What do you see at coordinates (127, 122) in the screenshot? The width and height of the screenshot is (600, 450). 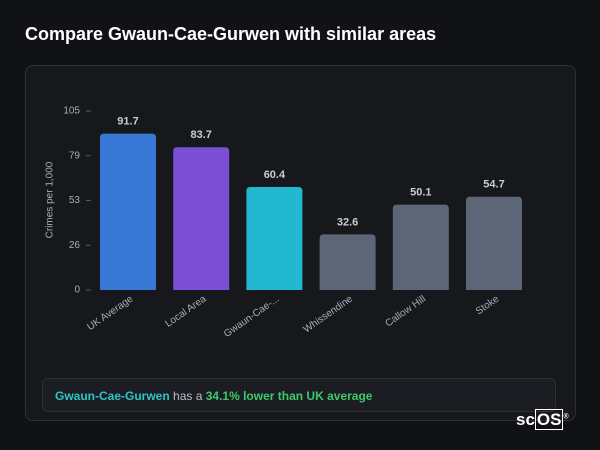 I see `value-label: 91.7` at bounding box center [127, 122].